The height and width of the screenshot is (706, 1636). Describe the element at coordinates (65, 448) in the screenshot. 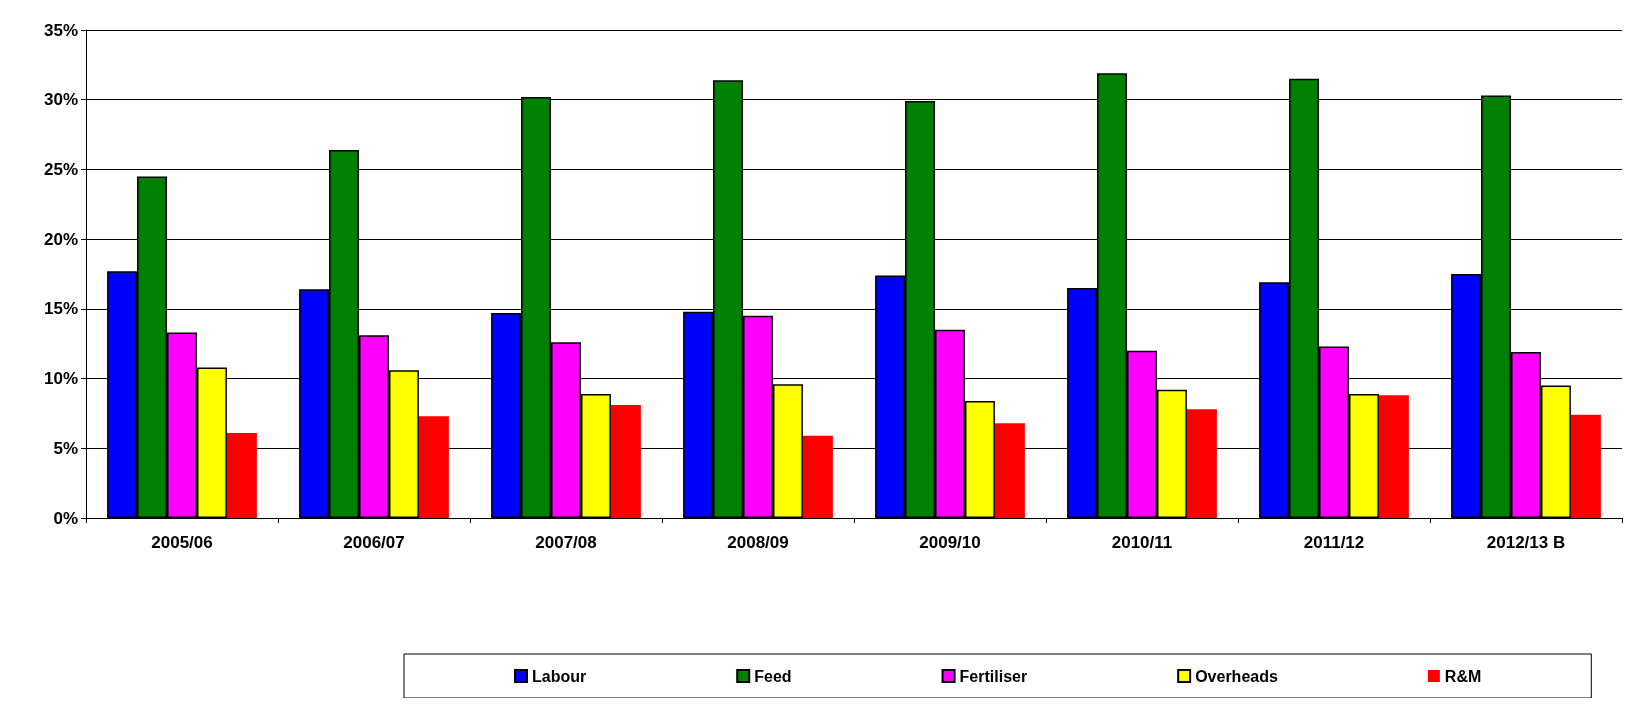

I see `y-tick-label: 5%` at that location.